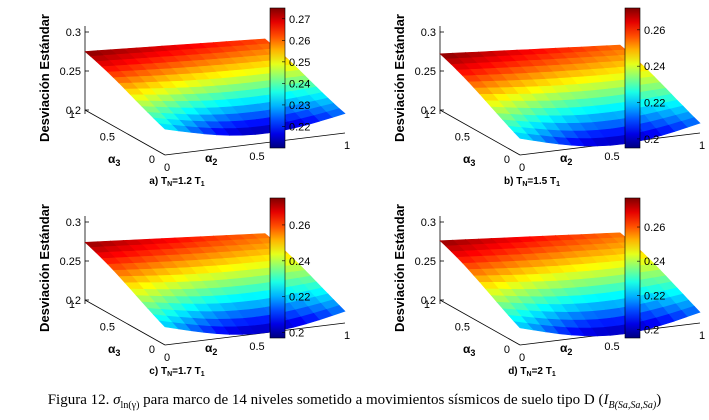 Image resolution: width=709 pixels, height=420 pixels. What do you see at coordinates (299, 106) in the screenshot?
I see `colorbar-tick-label: 0.23` at bounding box center [299, 106].